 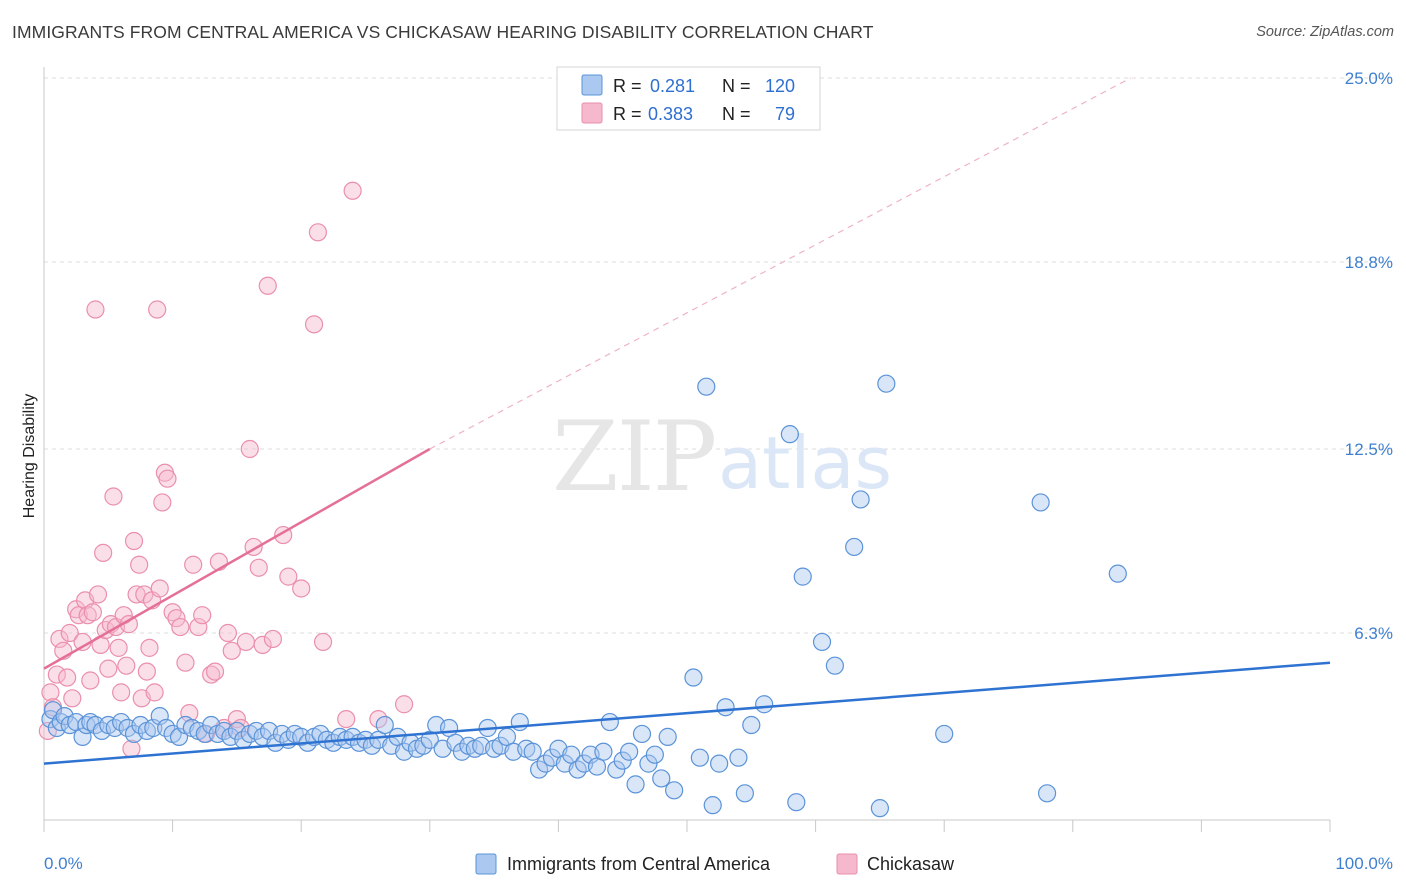 I want to click on legend-r-value-blue: 0.281, so click(x=672, y=86).